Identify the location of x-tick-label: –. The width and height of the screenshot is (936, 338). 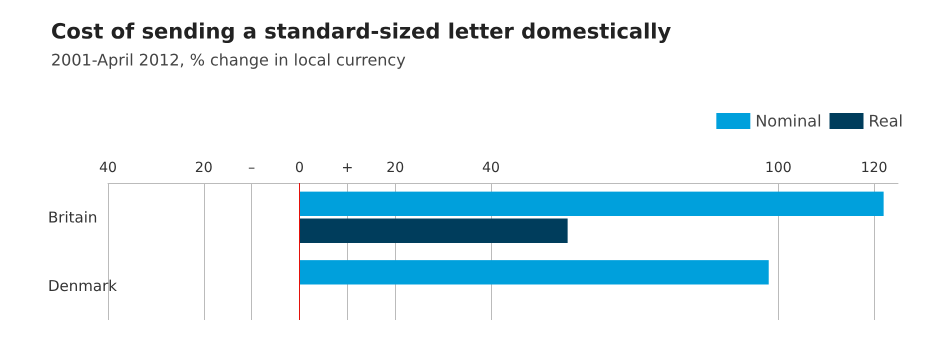
(252, 168).